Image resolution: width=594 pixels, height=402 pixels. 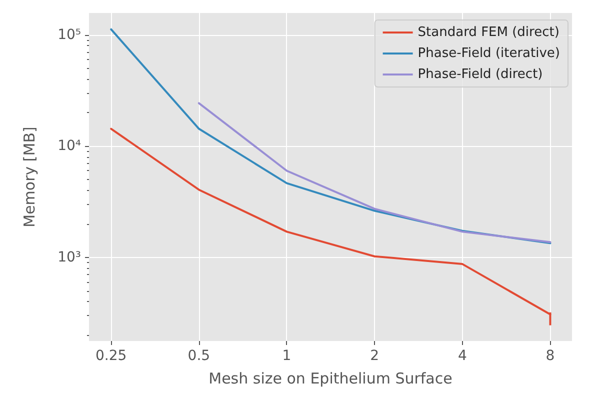 I want to click on x-tick-label: 1, so click(x=287, y=356).